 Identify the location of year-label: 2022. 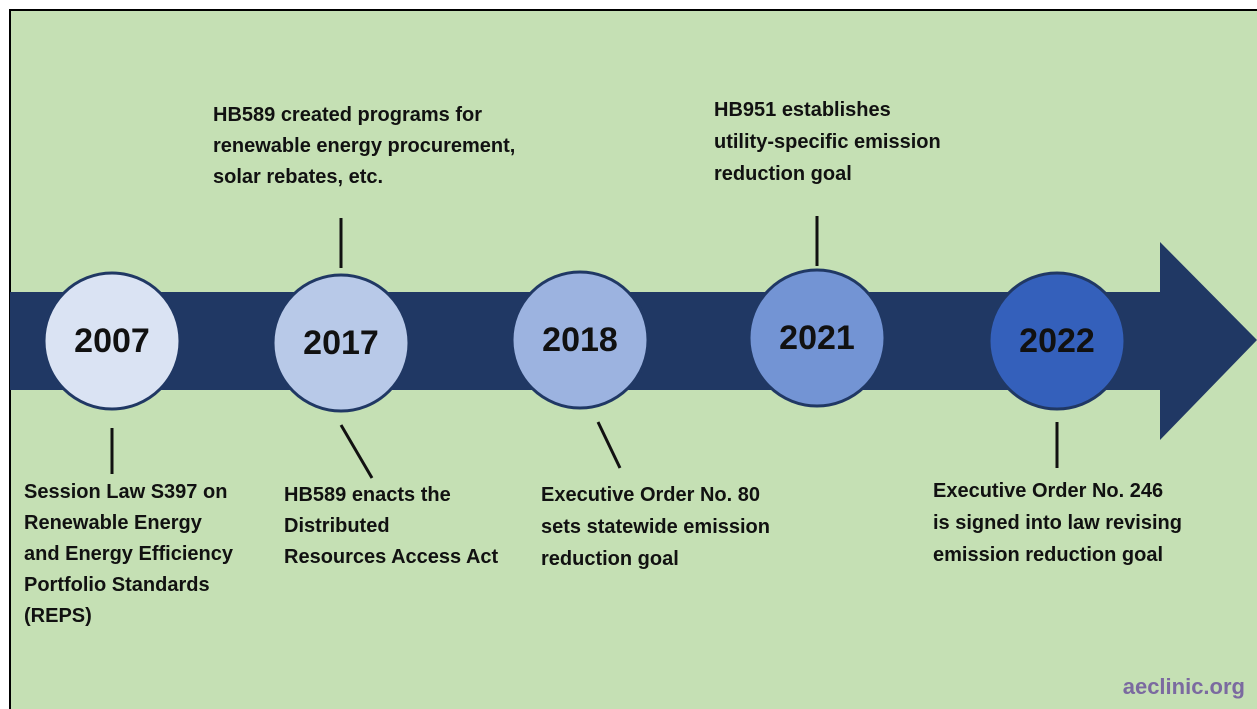
(1057, 341).